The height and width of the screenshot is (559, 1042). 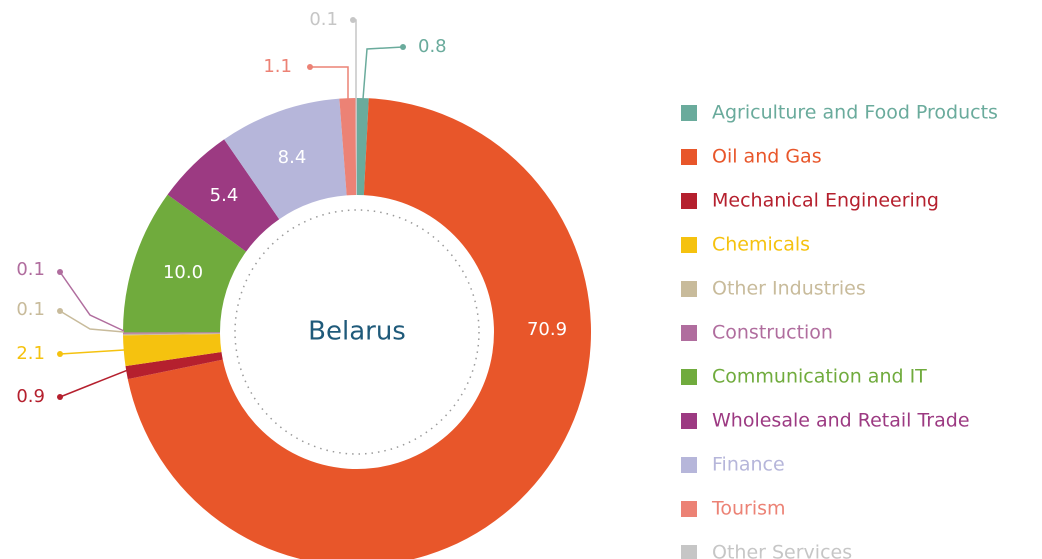 What do you see at coordinates (547, 329) in the screenshot?
I see `value-label: 70.9` at bounding box center [547, 329].